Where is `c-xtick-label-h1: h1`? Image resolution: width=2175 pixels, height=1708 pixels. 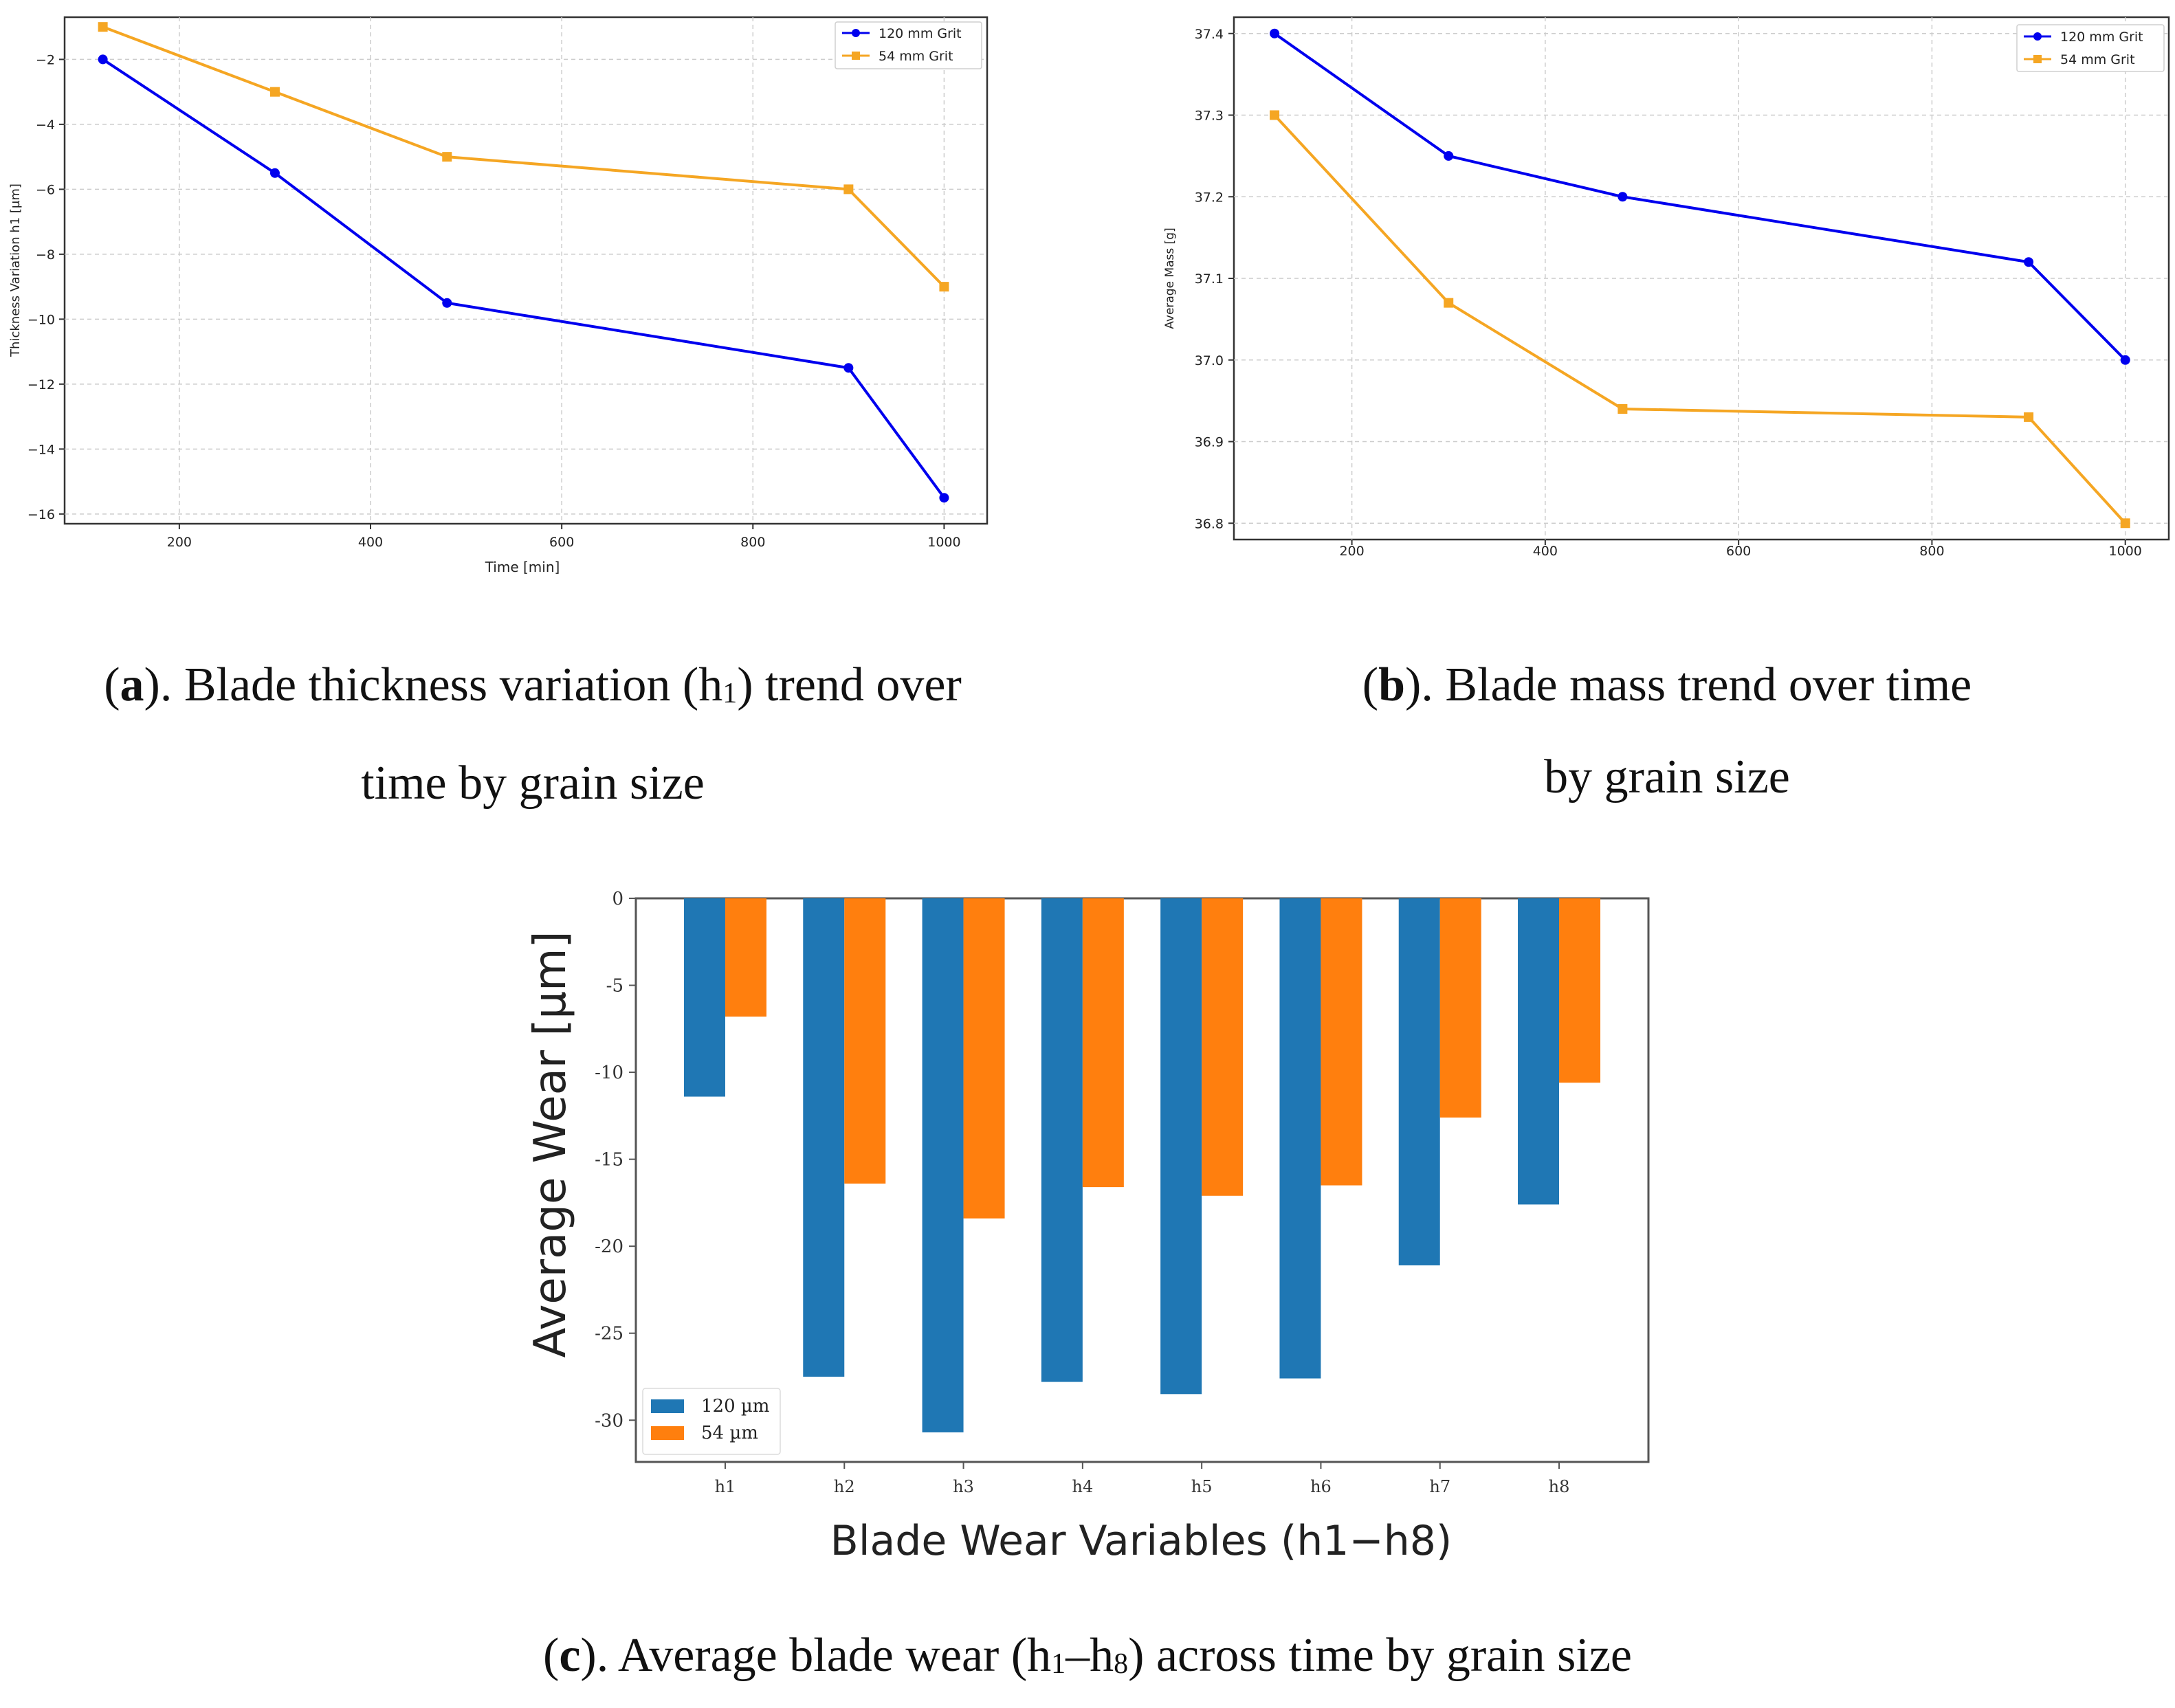
c-xtick-label-h1: h1 is located at coordinates (726, 1486).